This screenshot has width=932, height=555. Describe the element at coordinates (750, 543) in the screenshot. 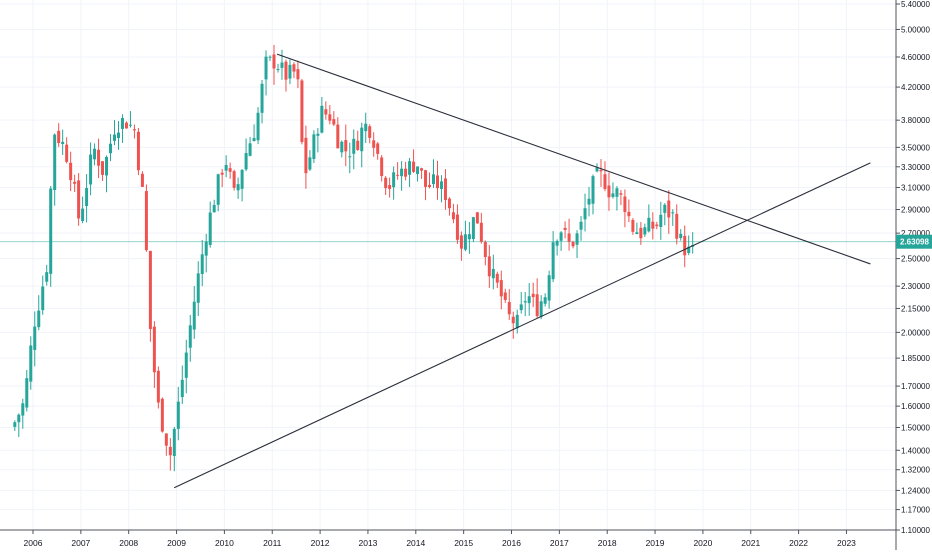

I see `x-tick-label: 2021` at that location.